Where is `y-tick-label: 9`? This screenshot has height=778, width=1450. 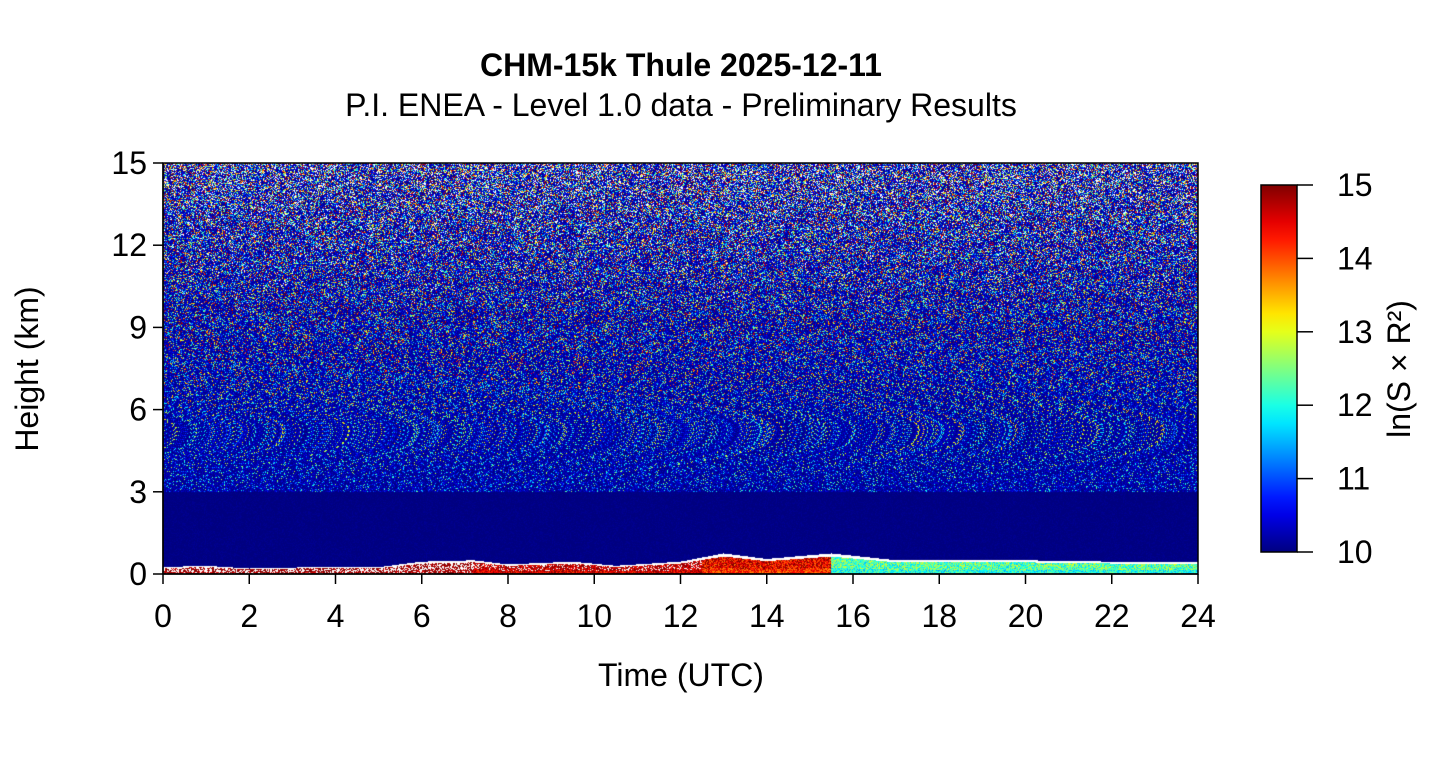
y-tick-label: 9 is located at coordinates (138, 327).